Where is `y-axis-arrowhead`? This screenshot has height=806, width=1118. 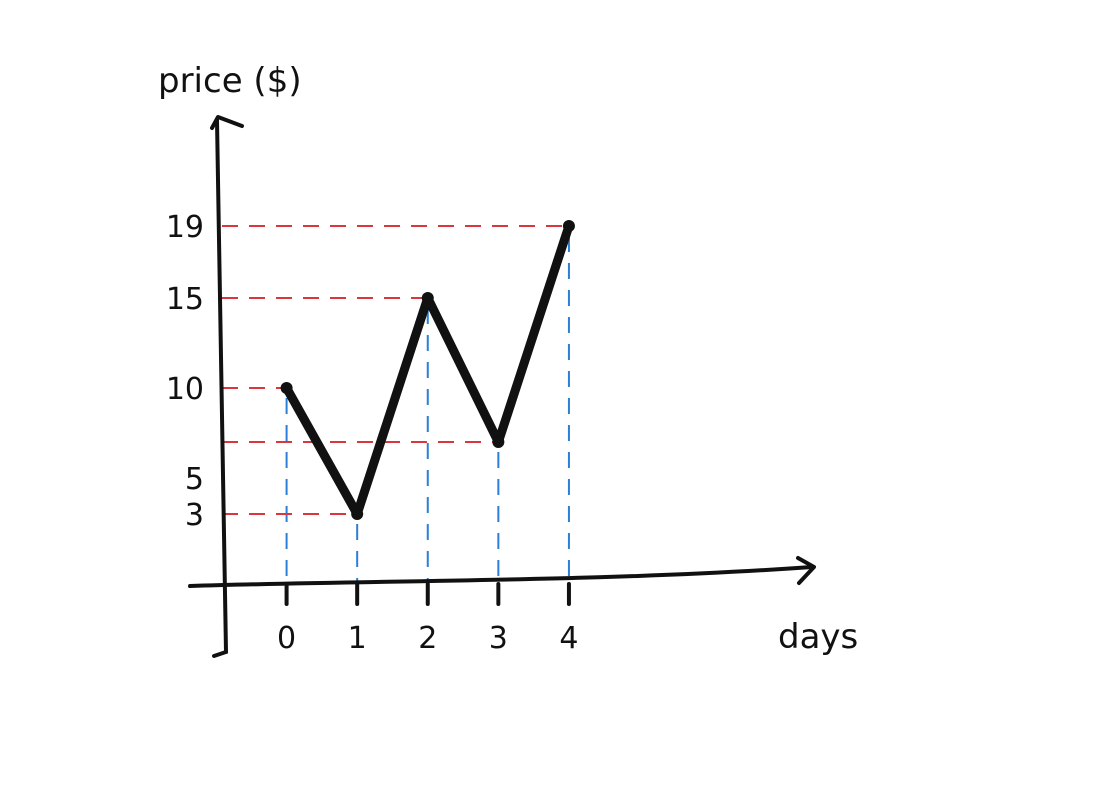
y-axis-arrowhead is located at coordinates (227, 122).